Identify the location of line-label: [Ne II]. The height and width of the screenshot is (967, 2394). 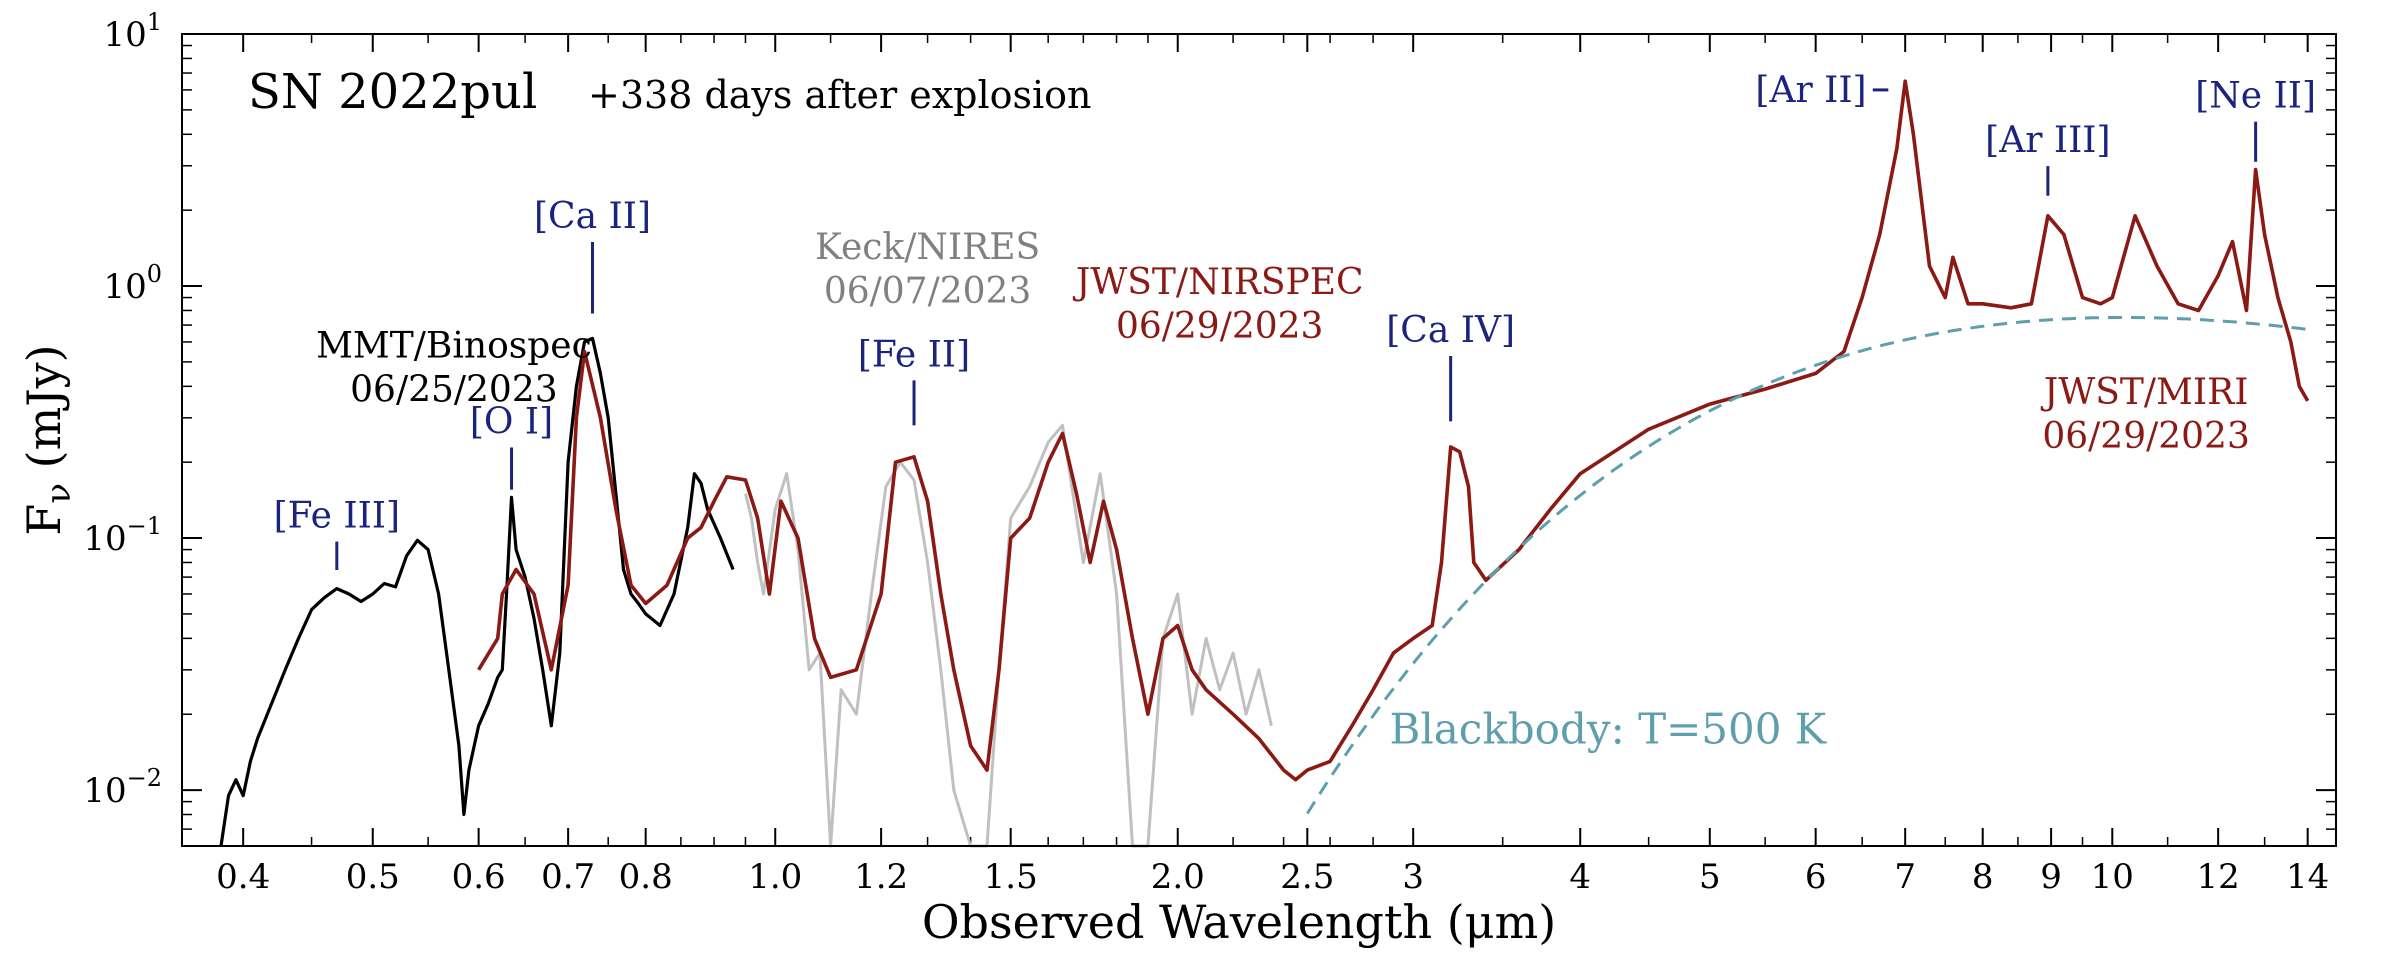
(2255, 96).